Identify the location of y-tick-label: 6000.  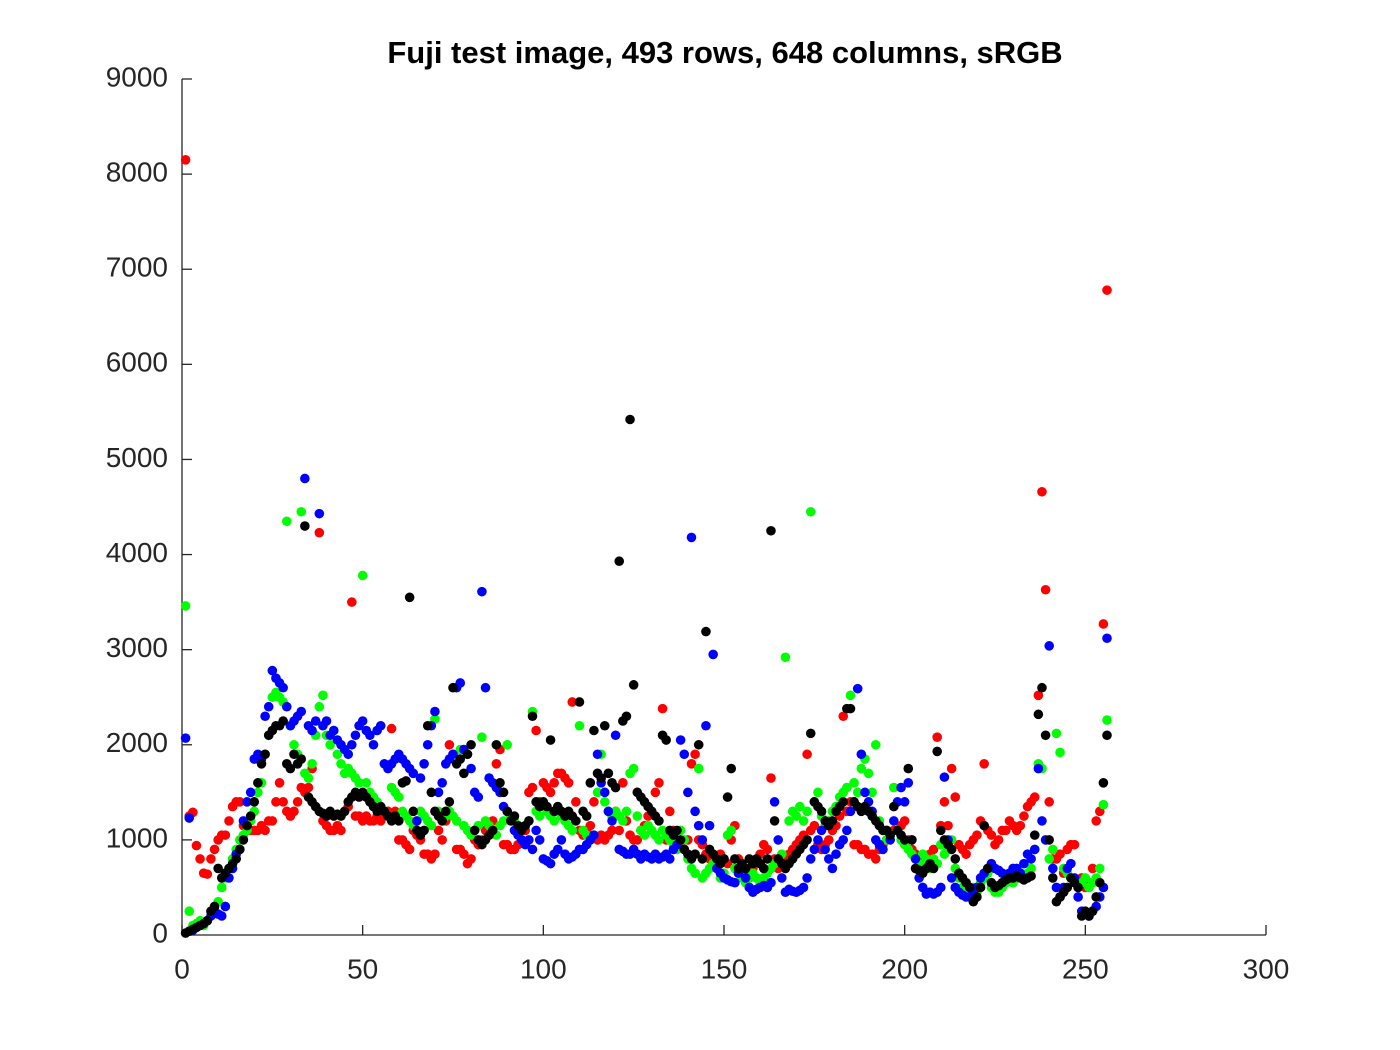
(137, 362).